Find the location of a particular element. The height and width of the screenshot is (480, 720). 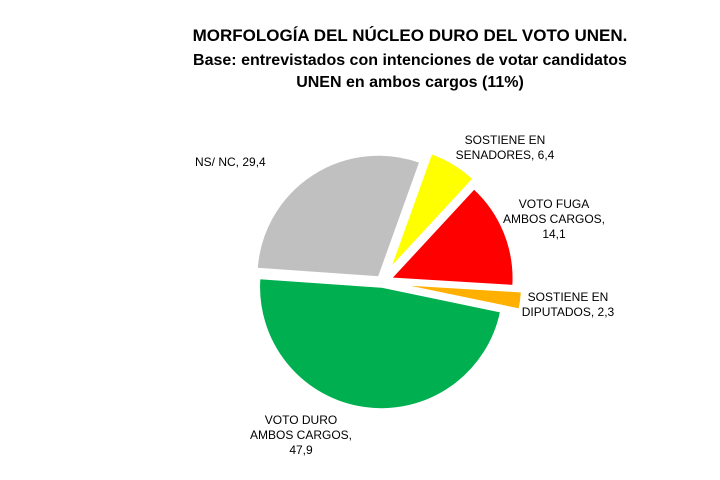

slice-label: NS/ NC29,4 is located at coordinates (260, 162).